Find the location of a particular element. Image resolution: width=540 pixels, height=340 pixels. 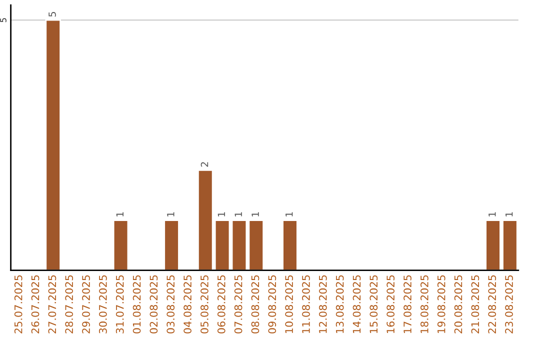

x-tick-label: 31.07.2025 is located at coordinates (120, 304).